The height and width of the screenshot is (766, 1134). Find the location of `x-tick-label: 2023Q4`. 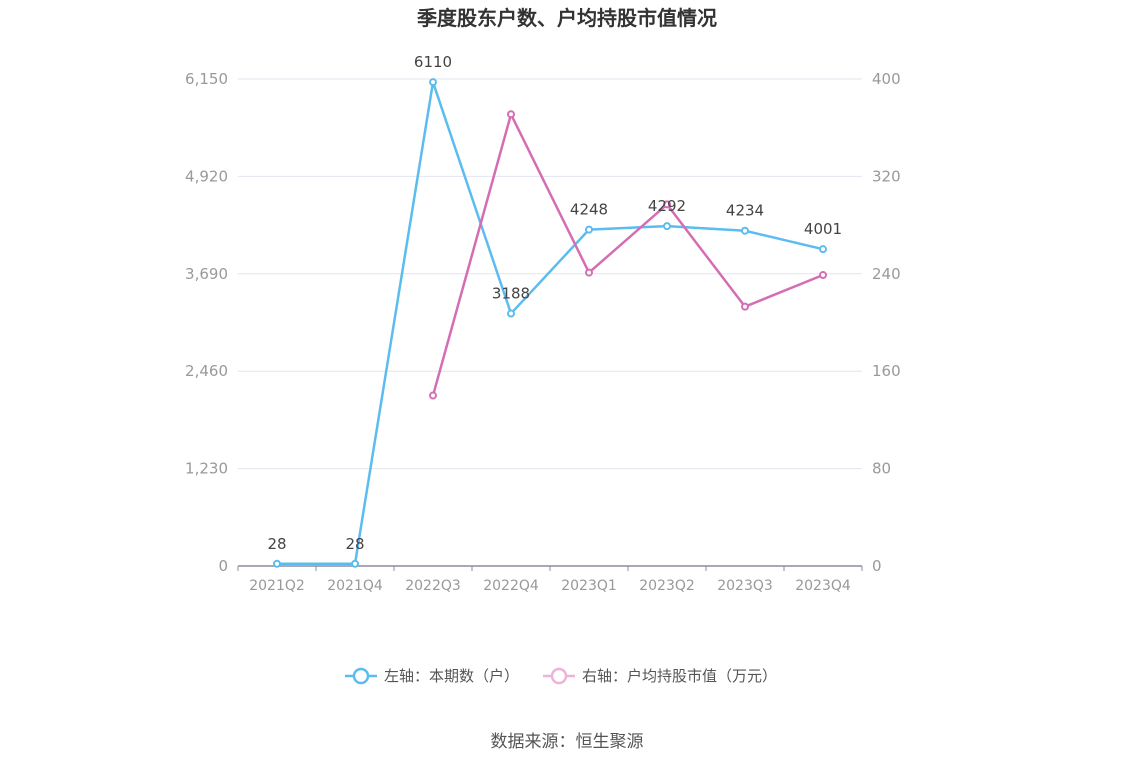

x-tick-label: 2023Q4 is located at coordinates (823, 586).